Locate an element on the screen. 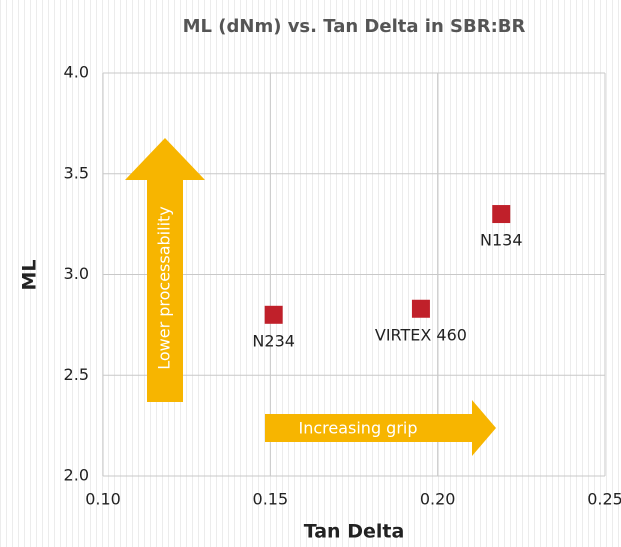  annotation: Increasing grip is located at coordinates (357, 428).